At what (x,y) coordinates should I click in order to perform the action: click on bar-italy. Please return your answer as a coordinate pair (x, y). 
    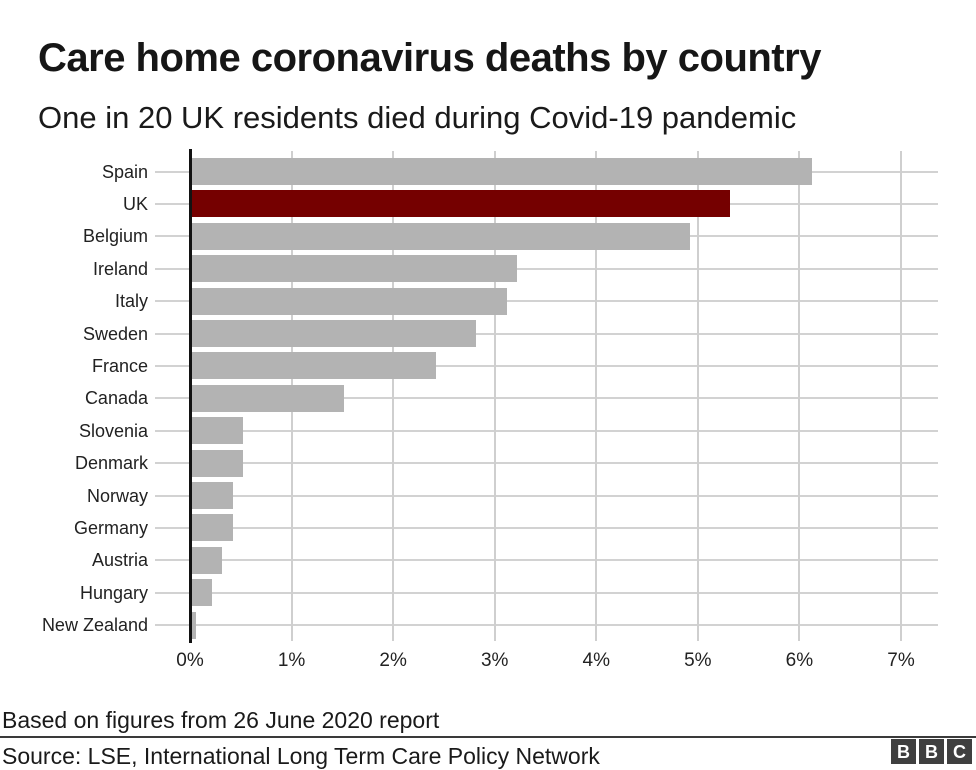
    Looking at the image, I should click on (349, 301).